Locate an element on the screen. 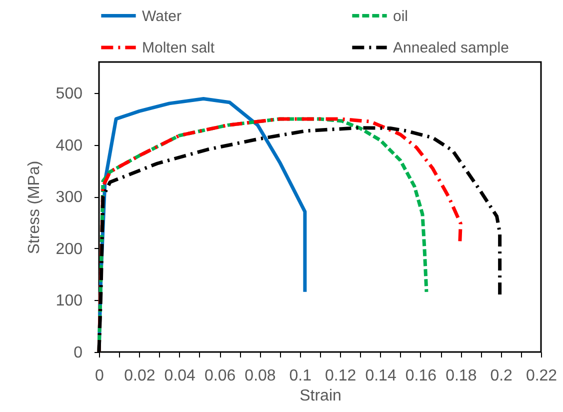 The width and height of the screenshot is (563, 412). y-tick-label: 100 is located at coordinates (69, 301).